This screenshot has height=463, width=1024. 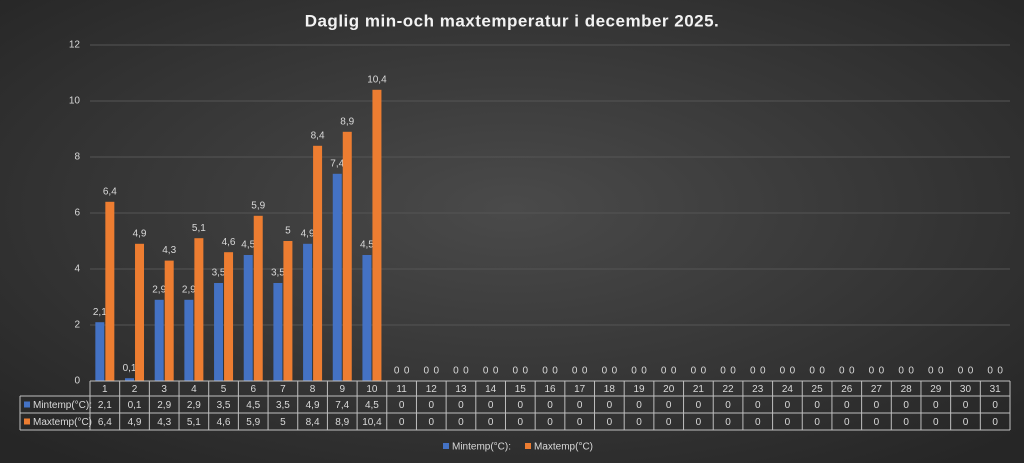 What do you see at coordinates (105, 389) in the screenshot?
I see `x-tick-label: 1` at bounding box center [105, 389].